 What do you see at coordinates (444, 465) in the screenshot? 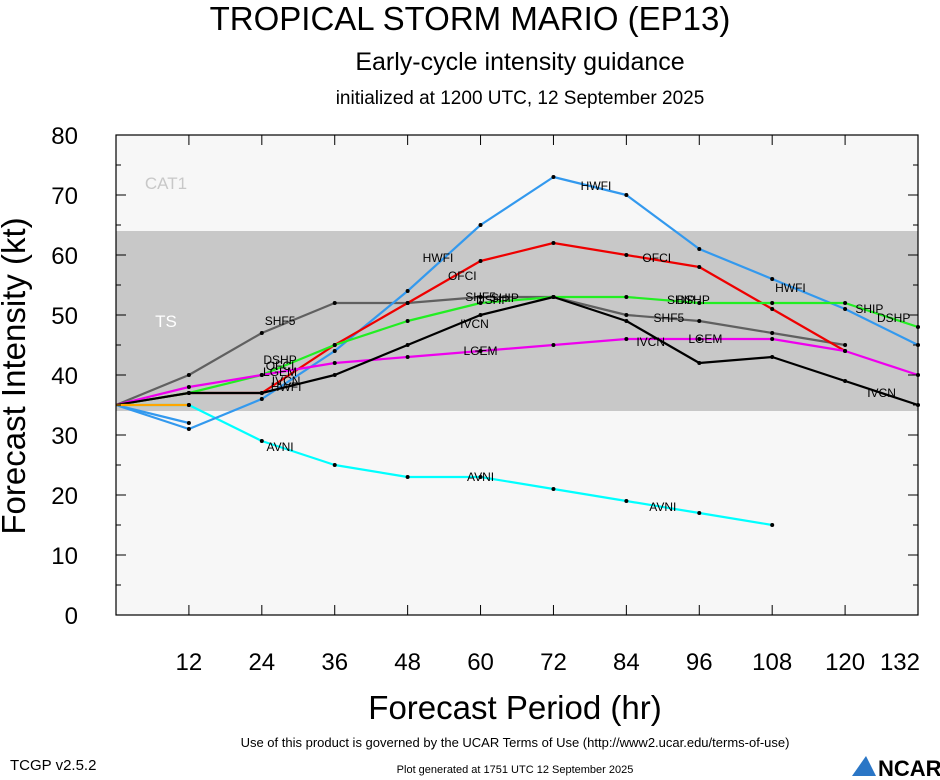
I see `series-line-avni` at bounding box center [444, 465].